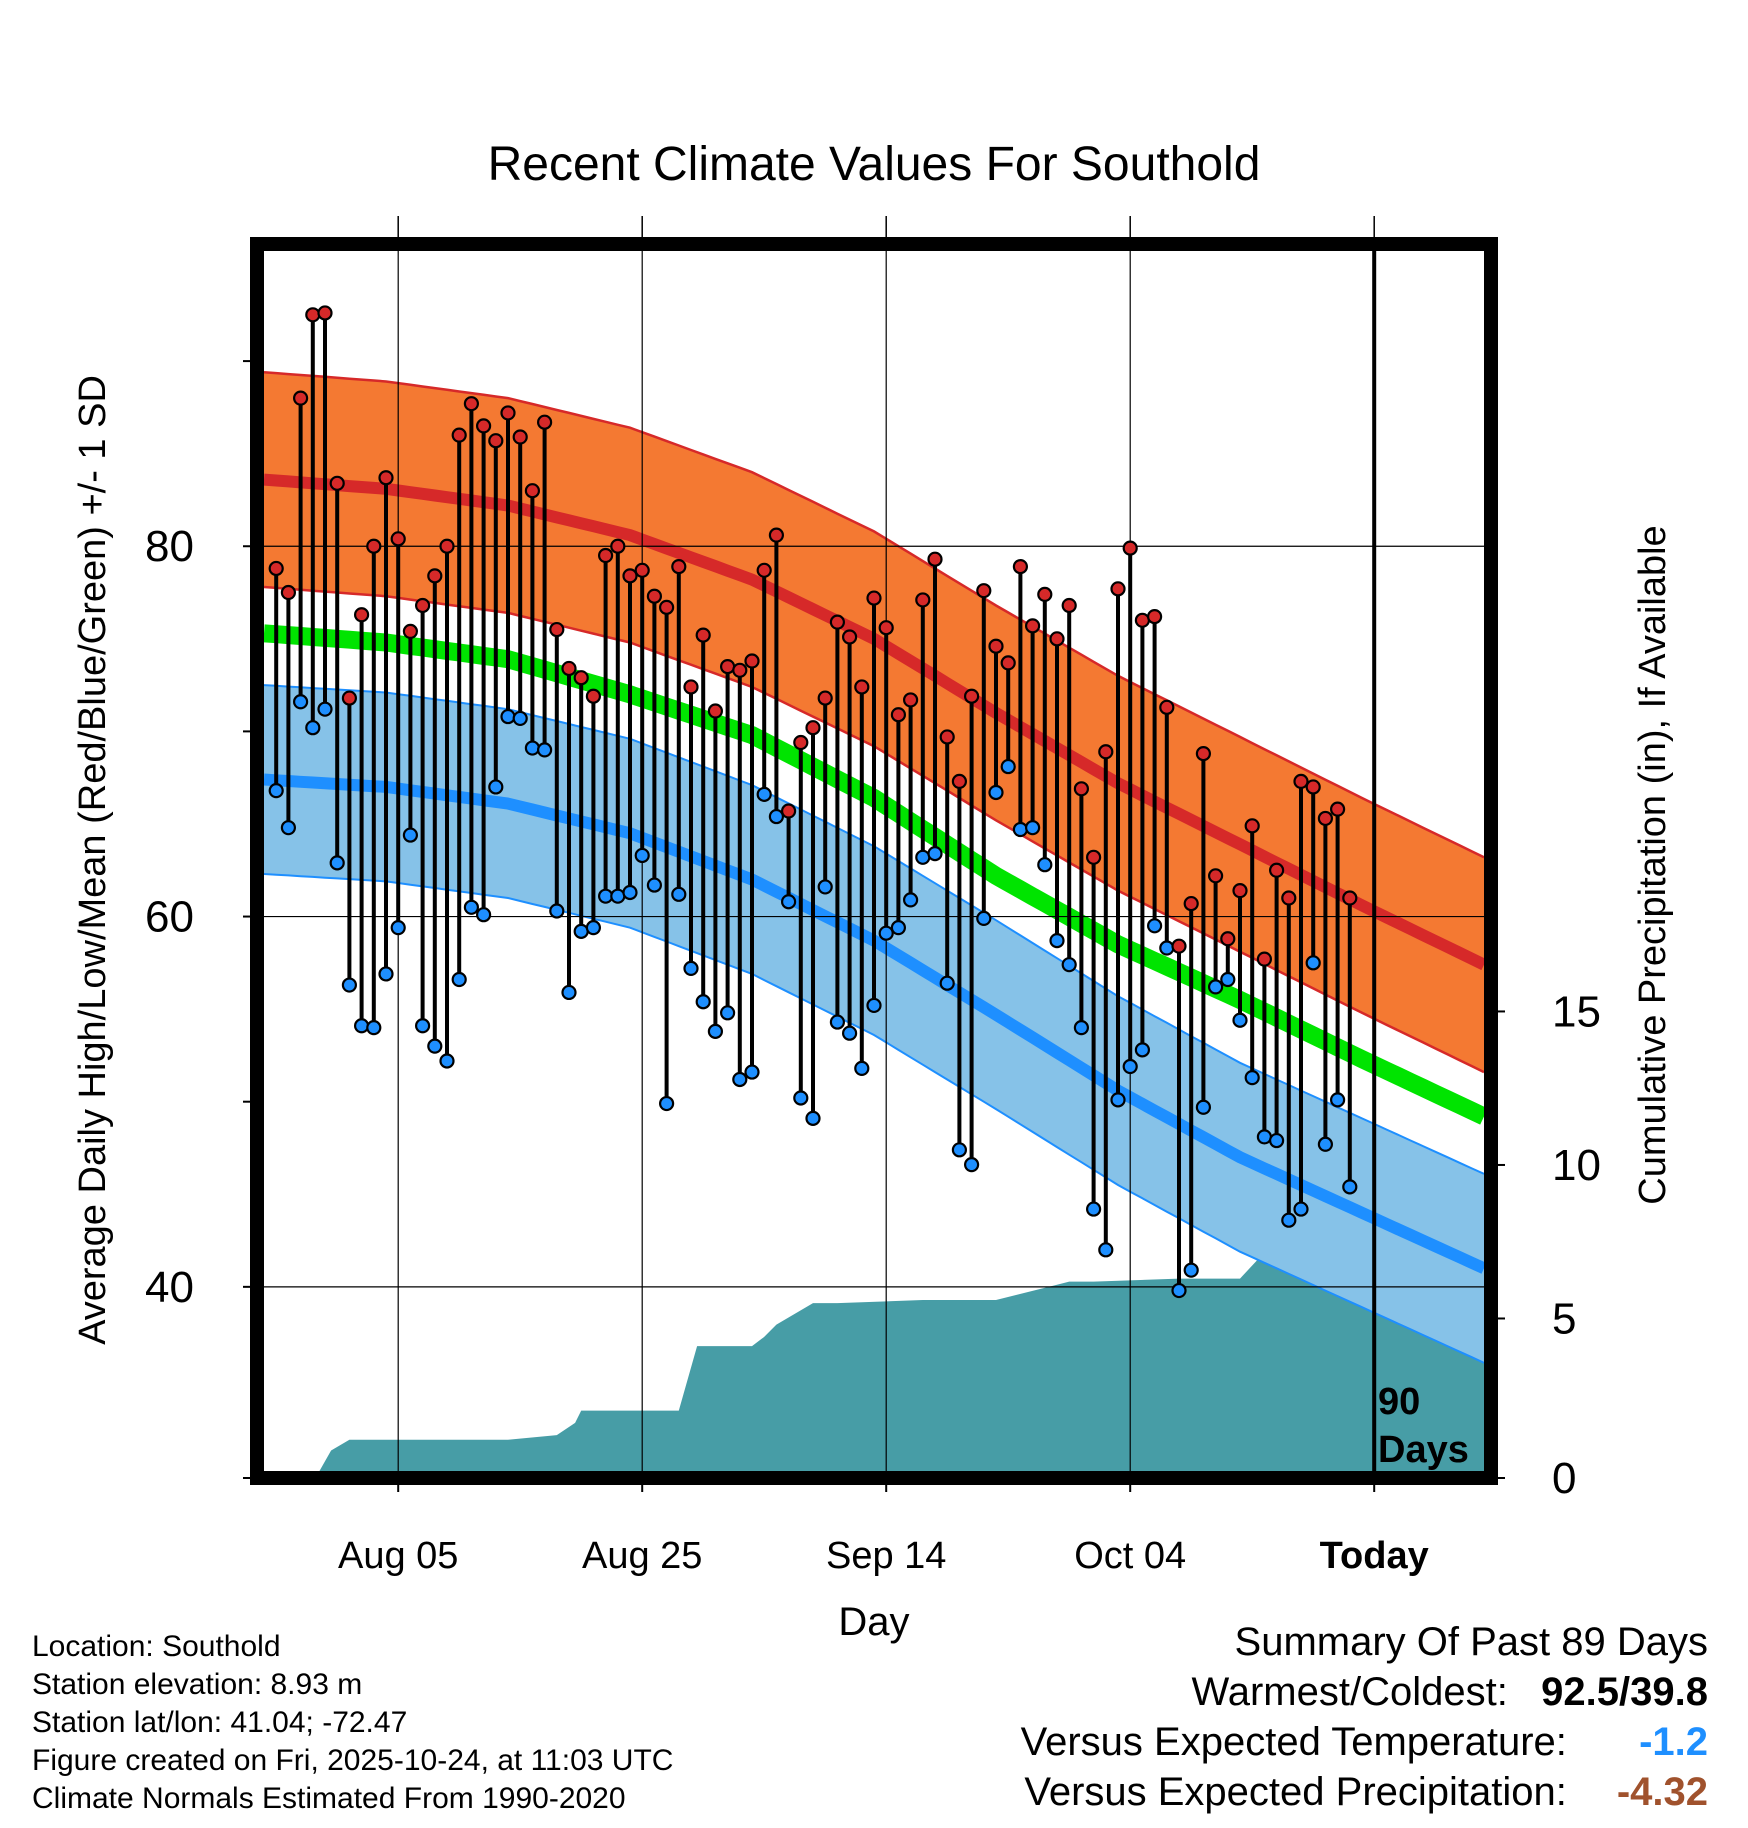 This screenshot has height=1828, width=1748. What do you see at coordinates (1564, 1318) in the screenshot?
I see `precip-tick-label: 5` at bounding box center [1564, 1318].